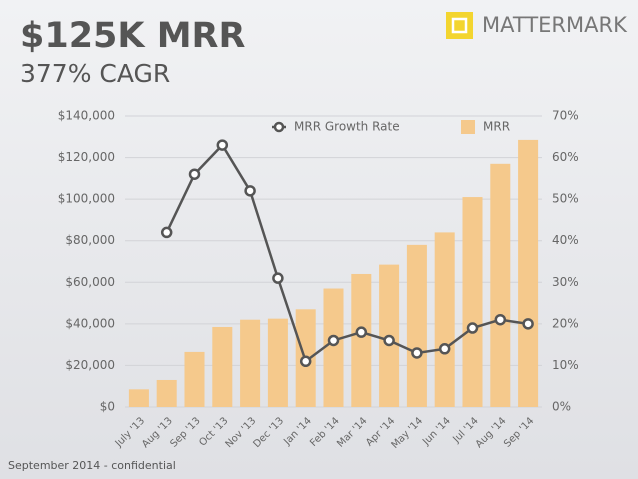  Describe the element at coordinates (565, 323) in the screenshot. I see `y2-tick-label: 20%` at that location.